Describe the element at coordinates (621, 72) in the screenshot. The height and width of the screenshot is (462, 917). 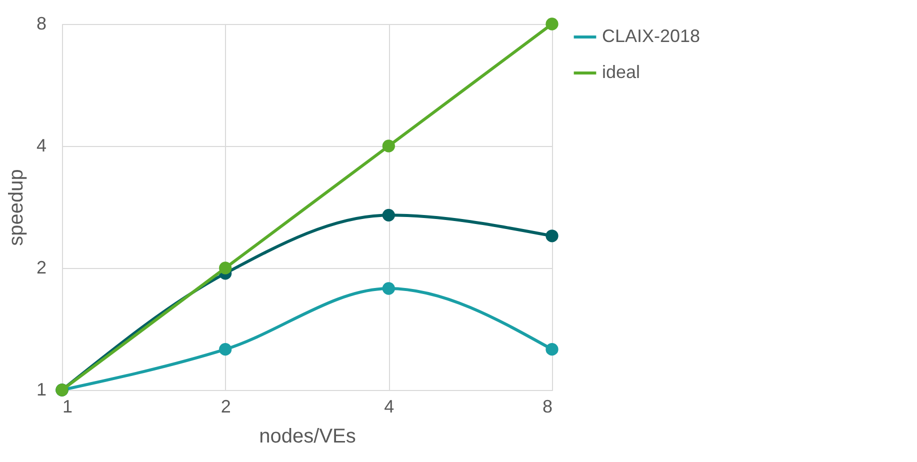
I see `legend-label: ideal` at that location.